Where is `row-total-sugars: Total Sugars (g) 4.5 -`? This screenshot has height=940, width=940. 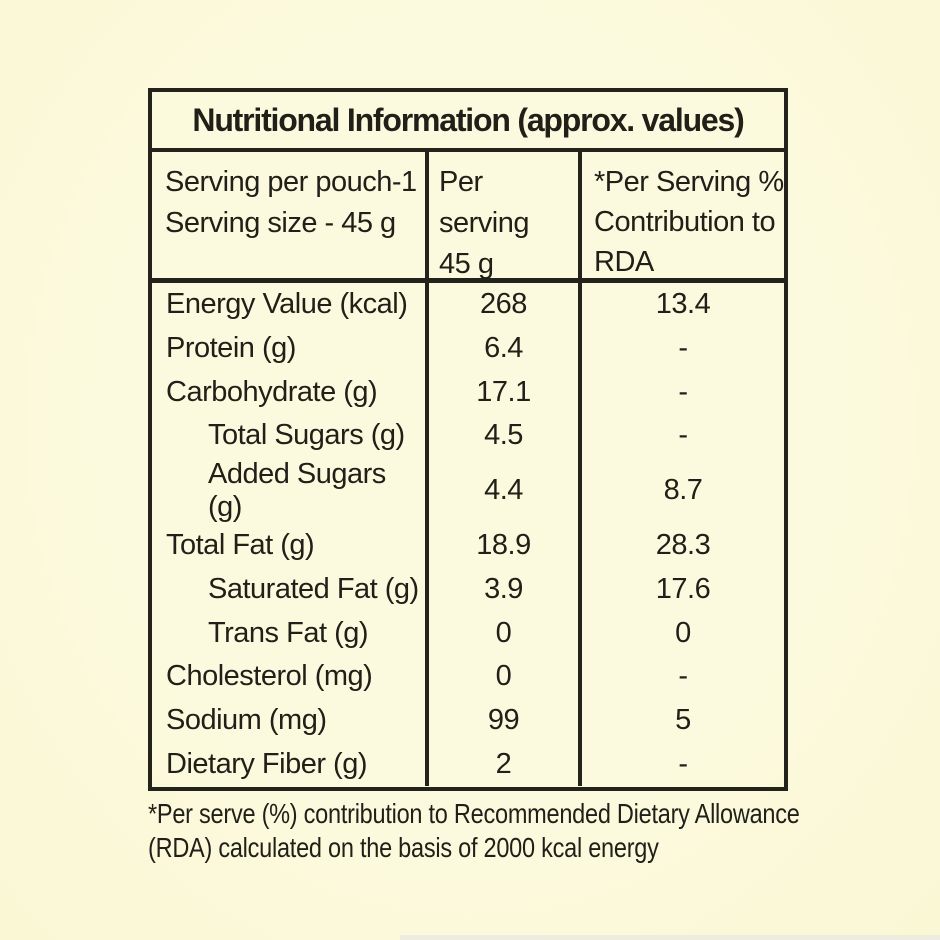
row-total-sugars: Total Sugars (g) 4.5 - is located at coordinates (468, 436).